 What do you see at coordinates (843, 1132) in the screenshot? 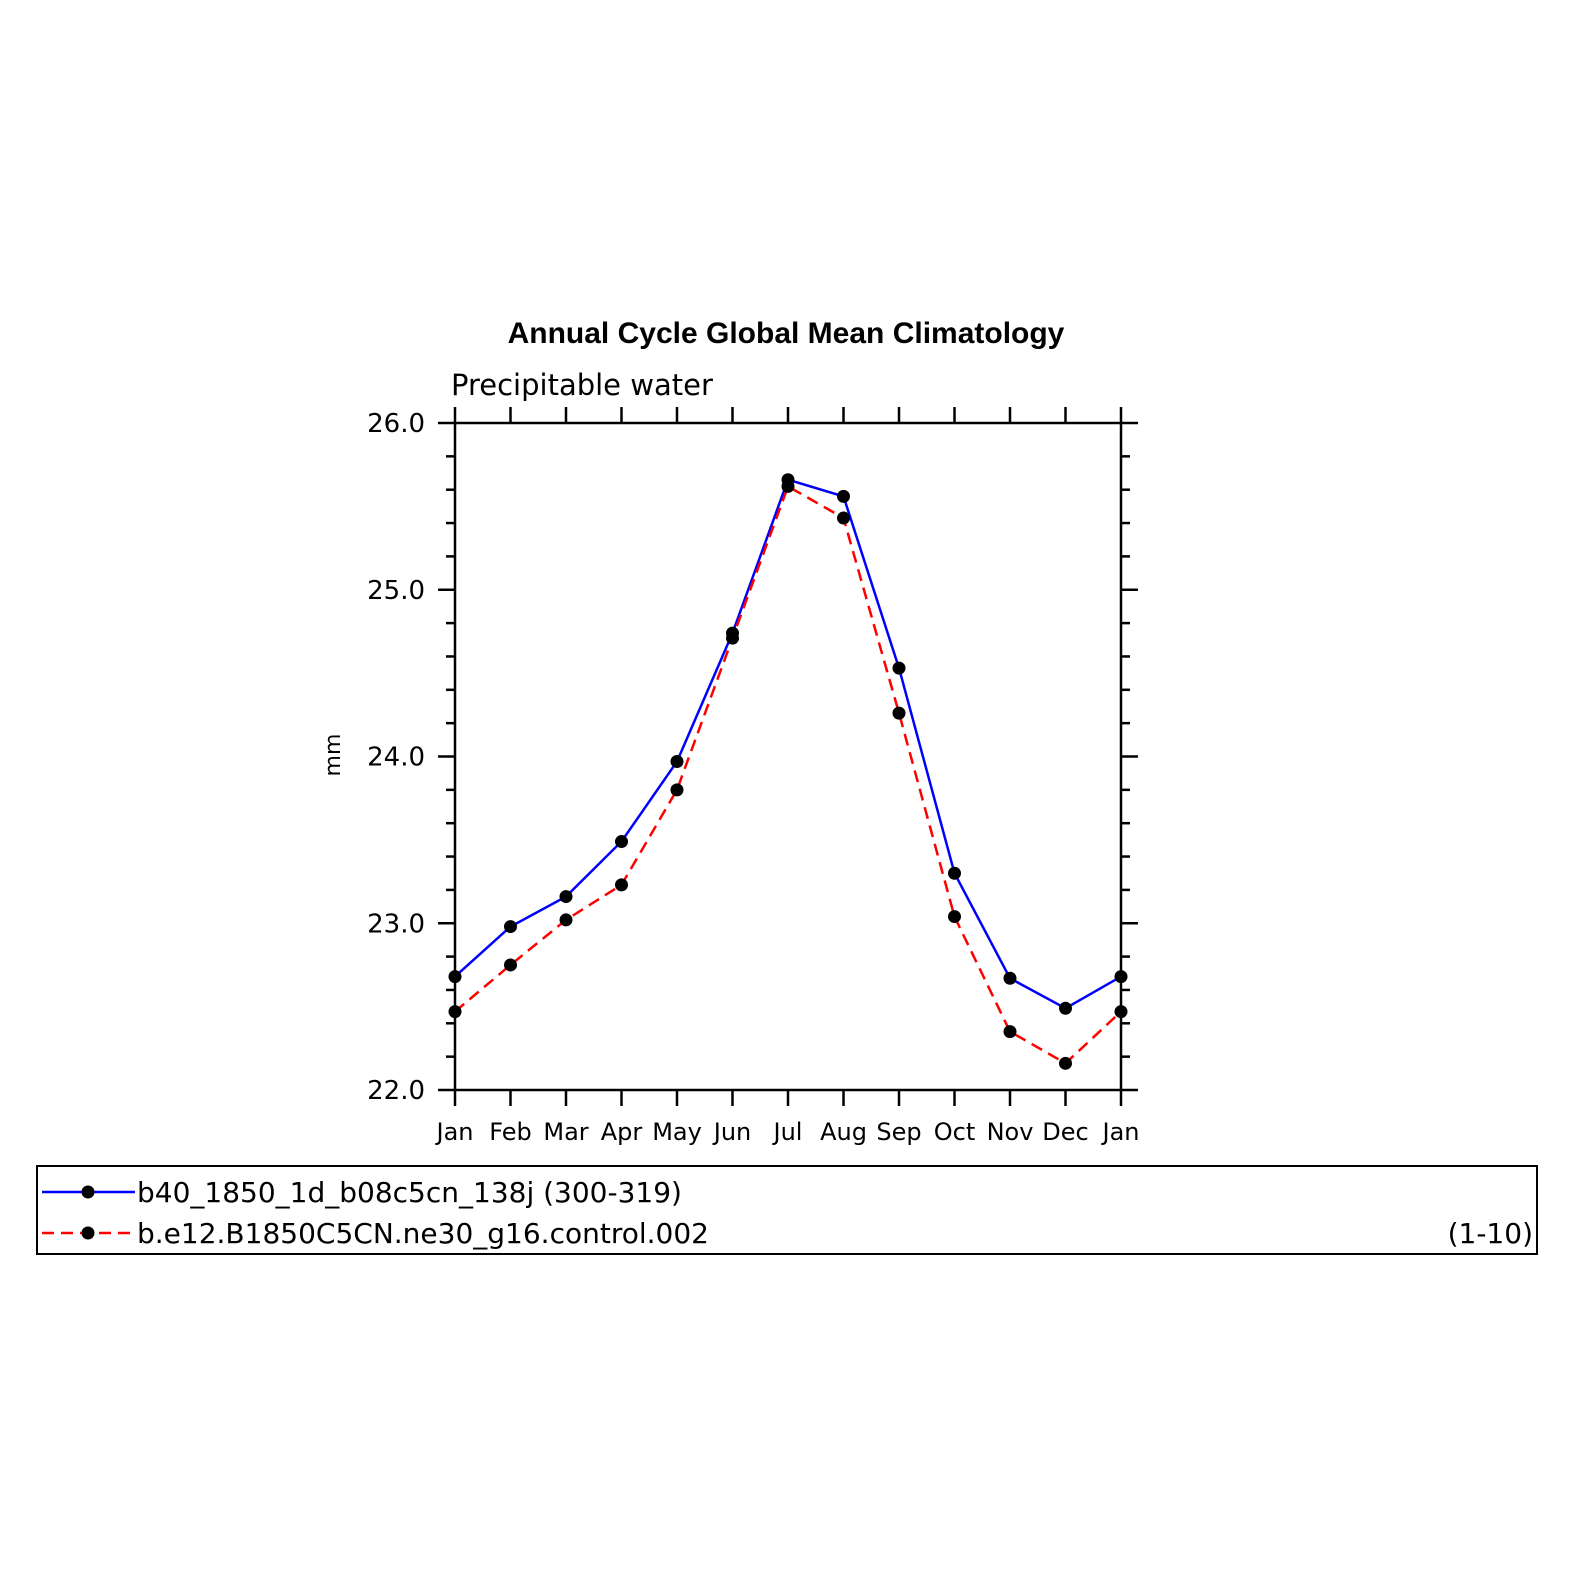
I see `x-tick-label: Aug` at bounding box center [843, 1132].